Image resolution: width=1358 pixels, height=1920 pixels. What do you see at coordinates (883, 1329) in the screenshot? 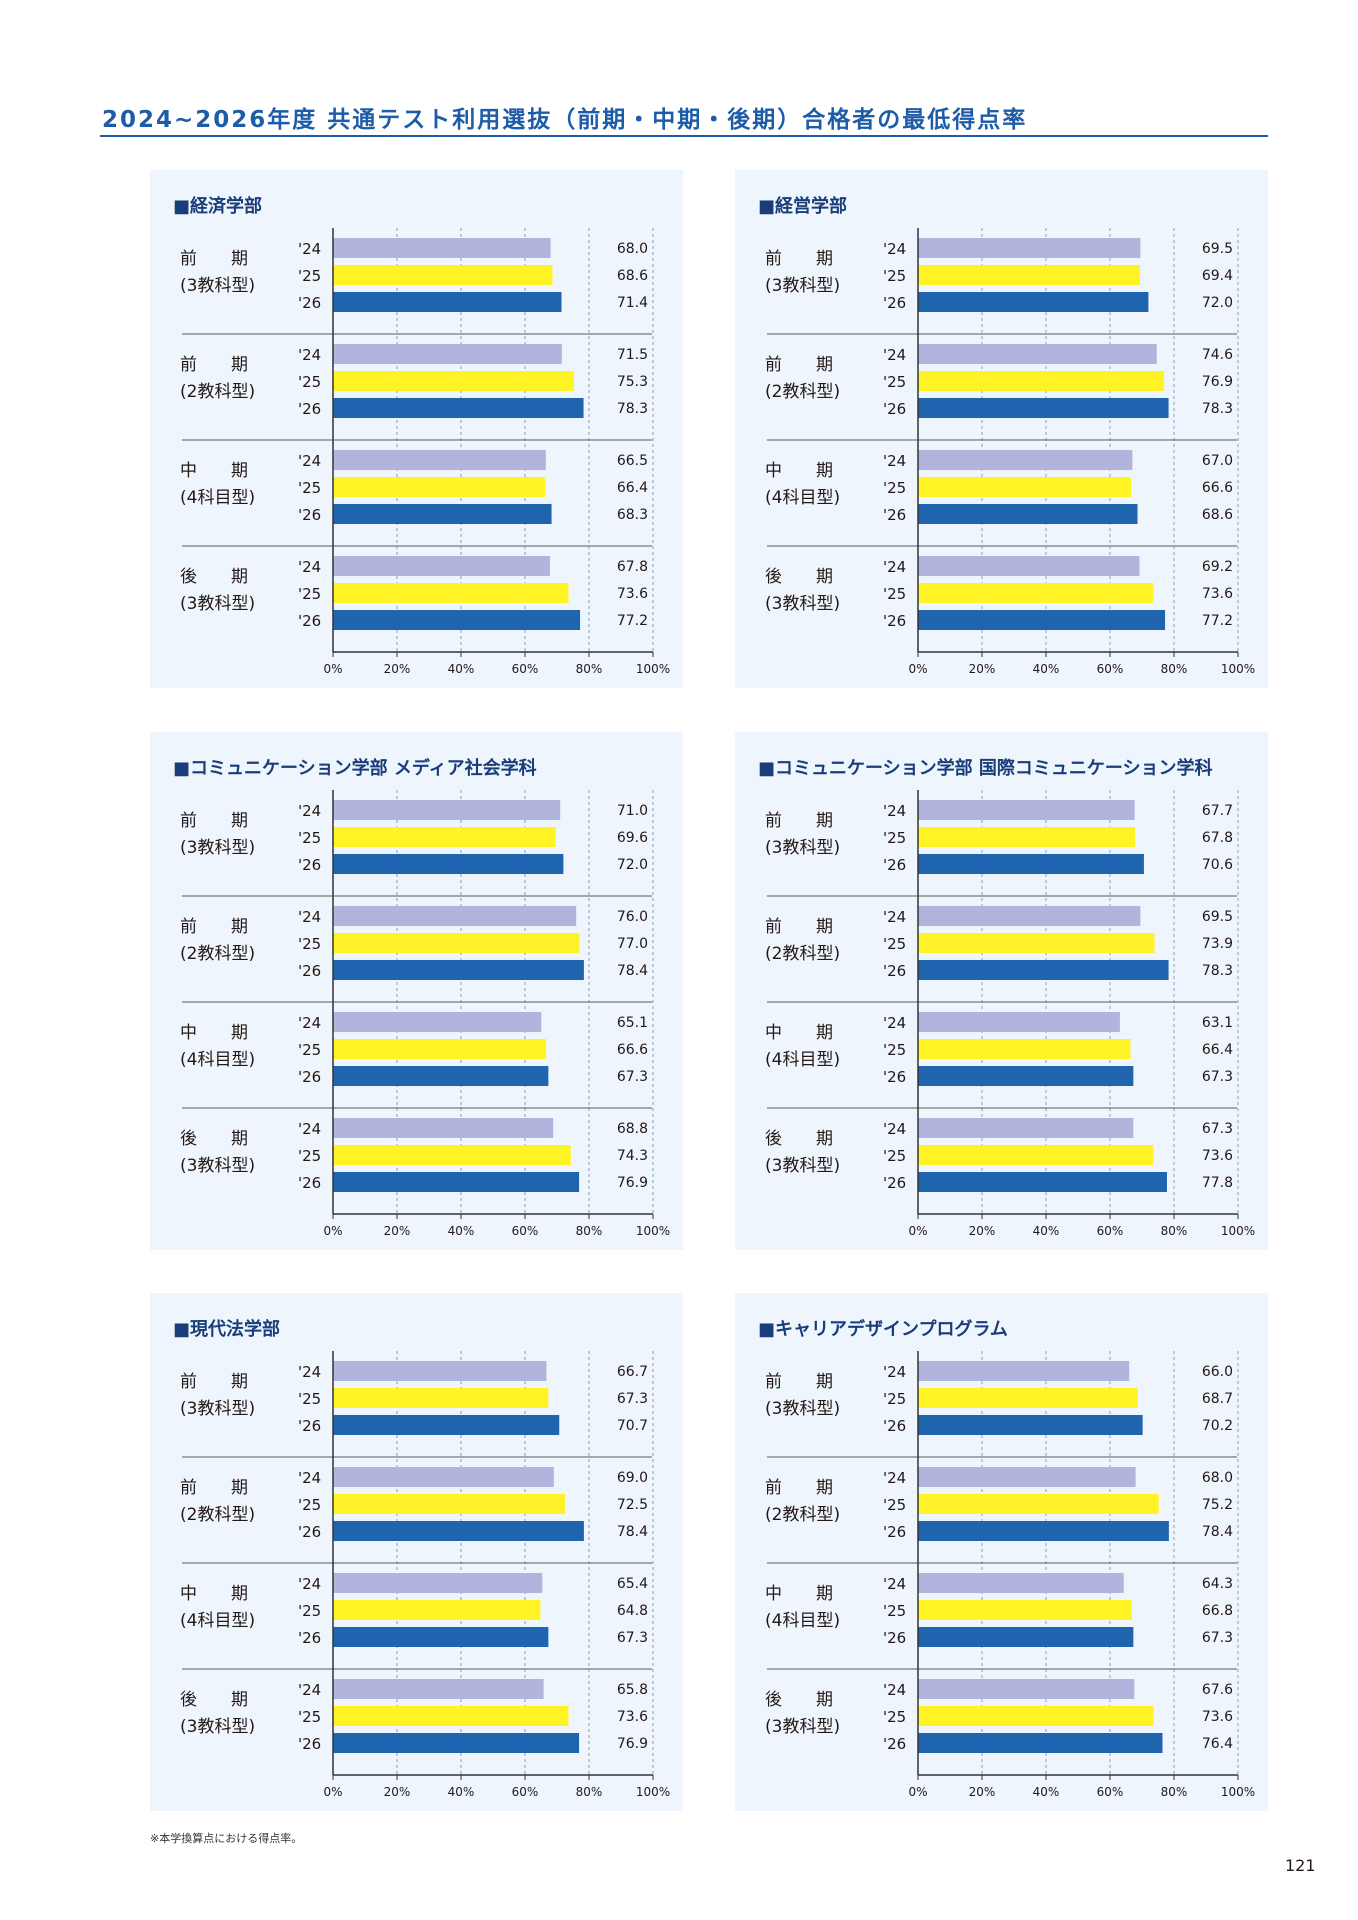
I see `panel-title: ■キャリアデザインプログラム` at bounding box center [883, 1329].